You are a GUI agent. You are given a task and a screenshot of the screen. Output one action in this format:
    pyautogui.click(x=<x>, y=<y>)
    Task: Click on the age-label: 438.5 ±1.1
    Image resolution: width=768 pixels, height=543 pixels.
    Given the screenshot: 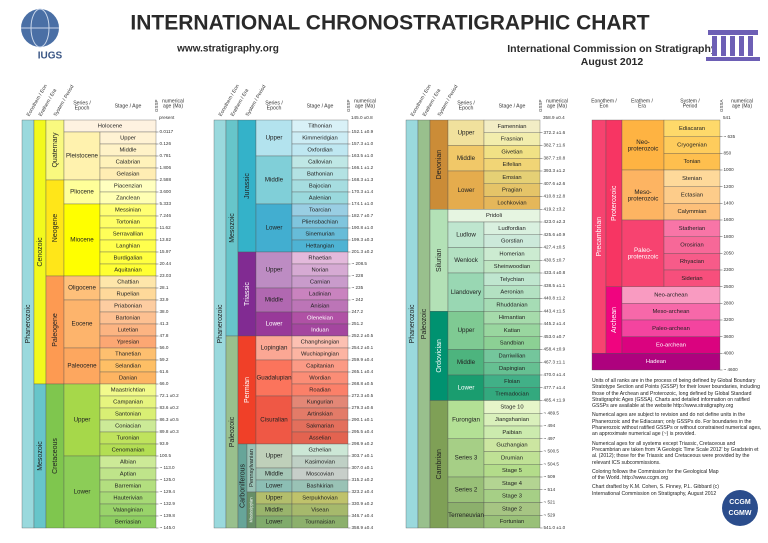 What is the action you would take?
    pyautogui.click(x=555, y=285)
    